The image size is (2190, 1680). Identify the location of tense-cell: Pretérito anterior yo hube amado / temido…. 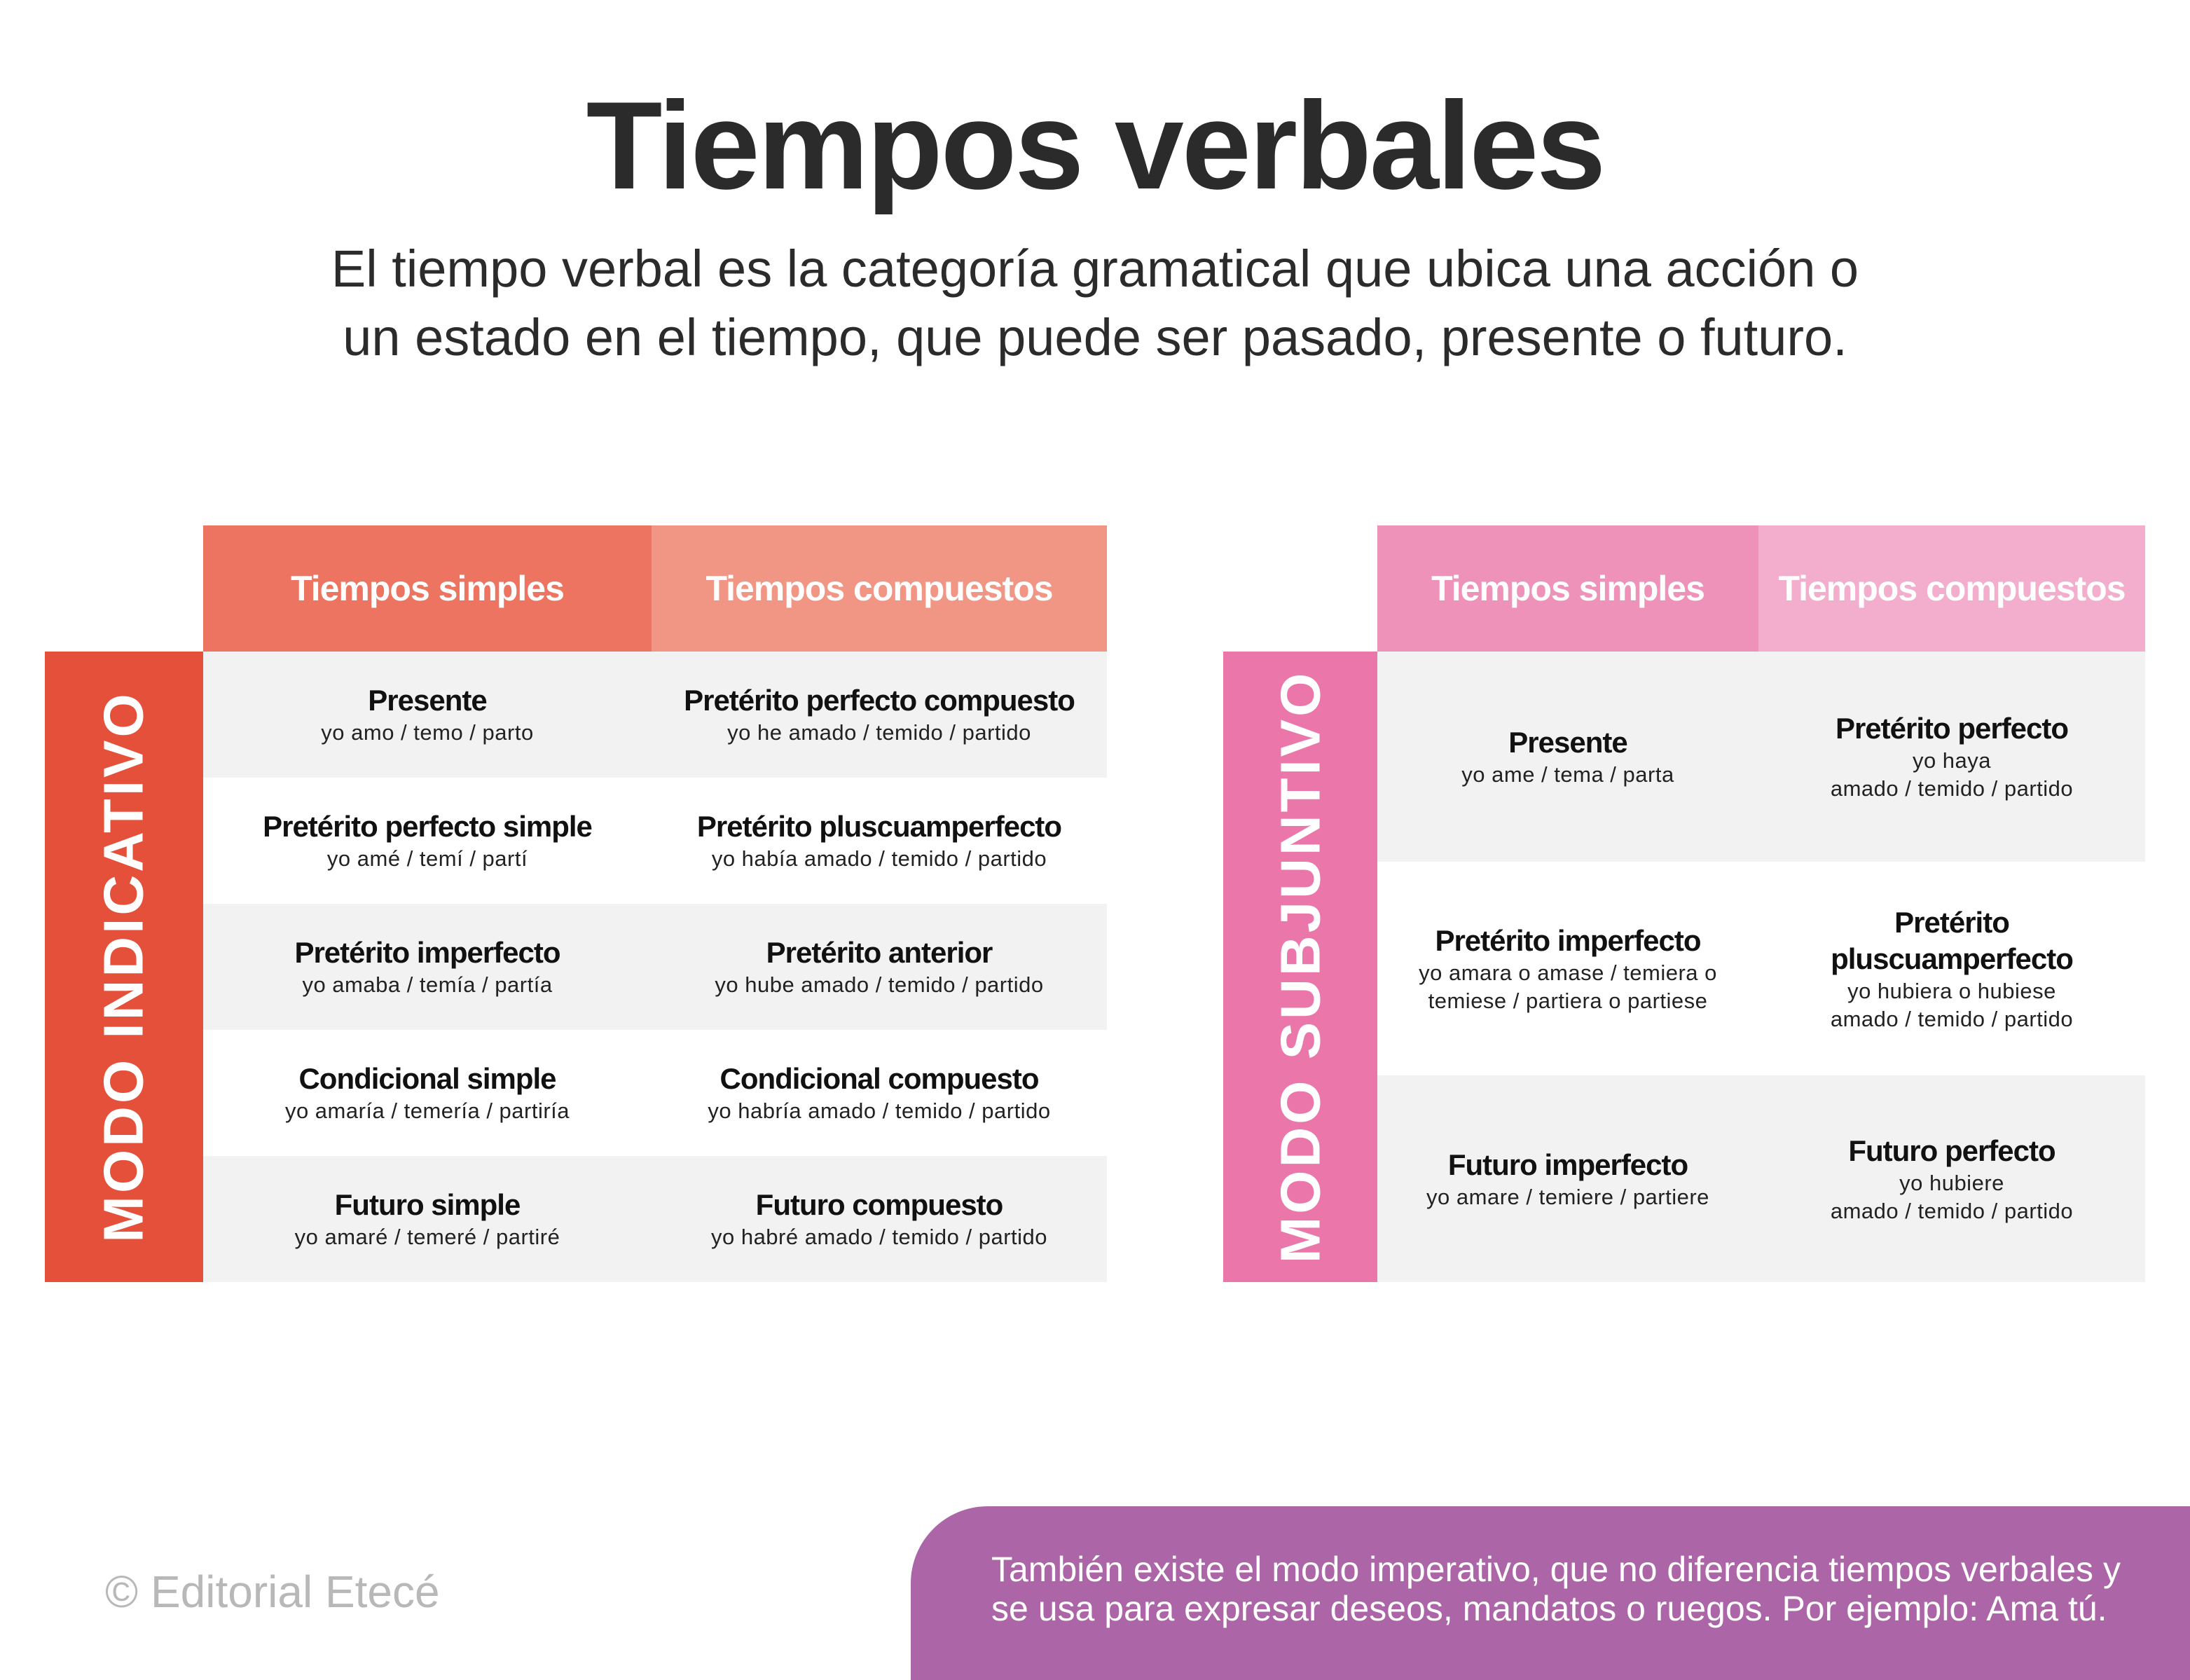
(879, 967).